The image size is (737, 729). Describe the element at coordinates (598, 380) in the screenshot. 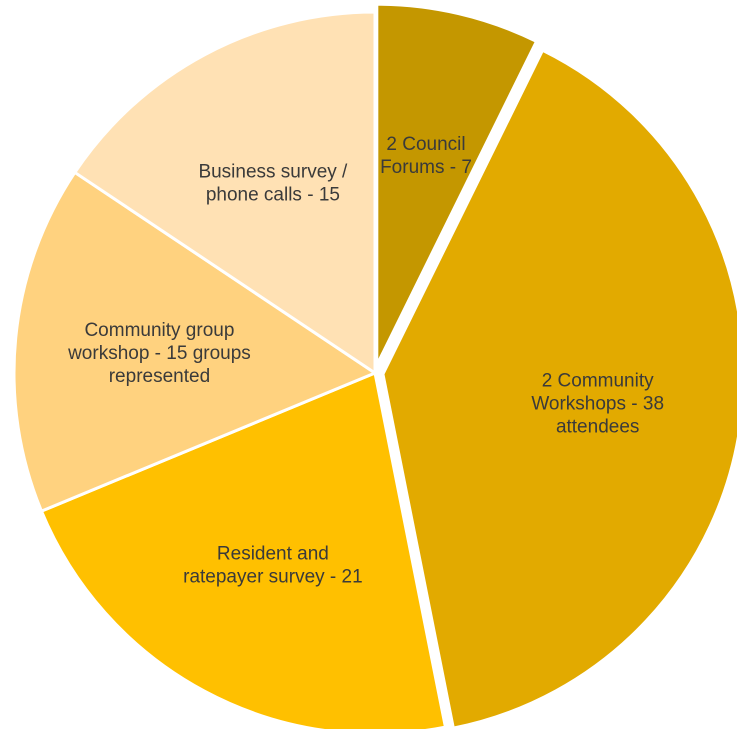

I see `pie-slice-label-line: 2 Community` at that location.